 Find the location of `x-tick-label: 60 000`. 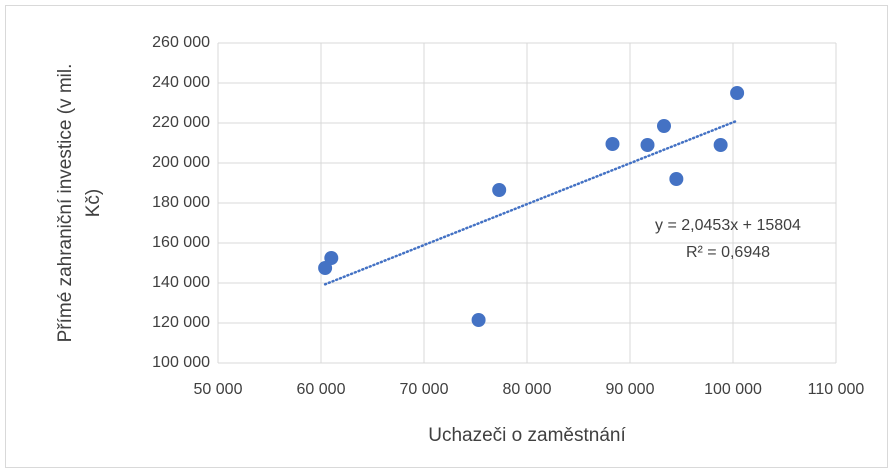

x-tick-label: 60 000 is located at coordinates (321, 389).